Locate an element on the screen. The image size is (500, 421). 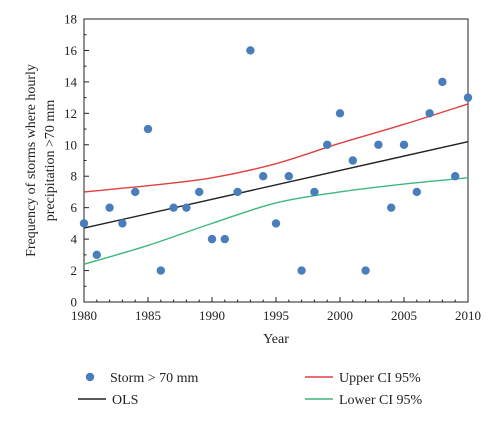
legend-label-ols: OLS is located at coordinates (125, 400).